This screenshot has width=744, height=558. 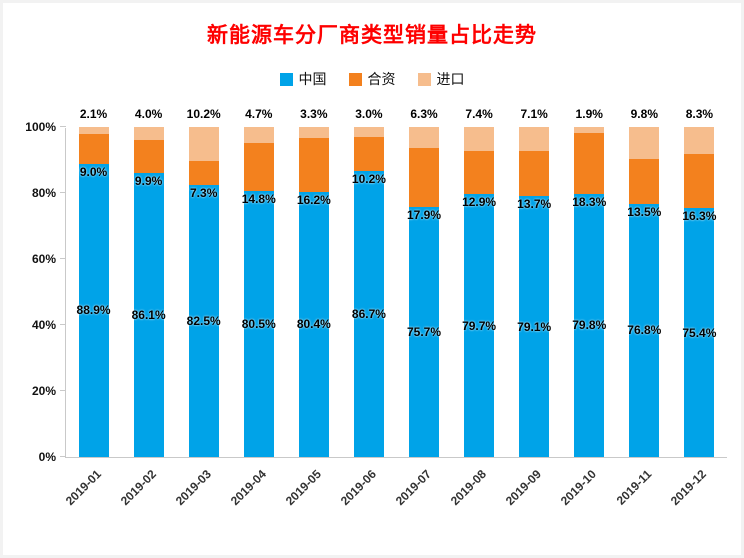 What do you see at coordinates (424, 114) in the screenshot?
I see `import-value-label: 6.3%` at bounding box center [424, 114].